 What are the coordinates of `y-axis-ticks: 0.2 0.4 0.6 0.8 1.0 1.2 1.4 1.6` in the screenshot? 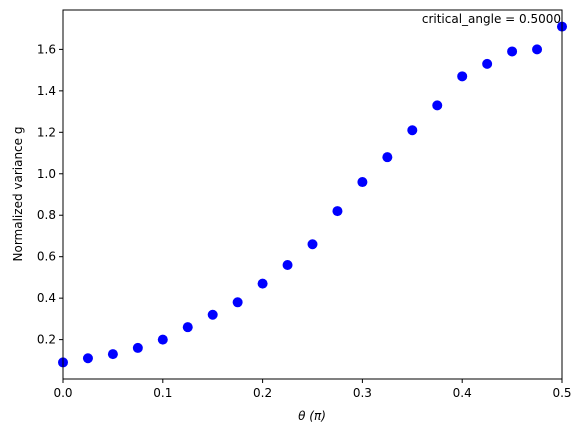 It's located at (50, 194).